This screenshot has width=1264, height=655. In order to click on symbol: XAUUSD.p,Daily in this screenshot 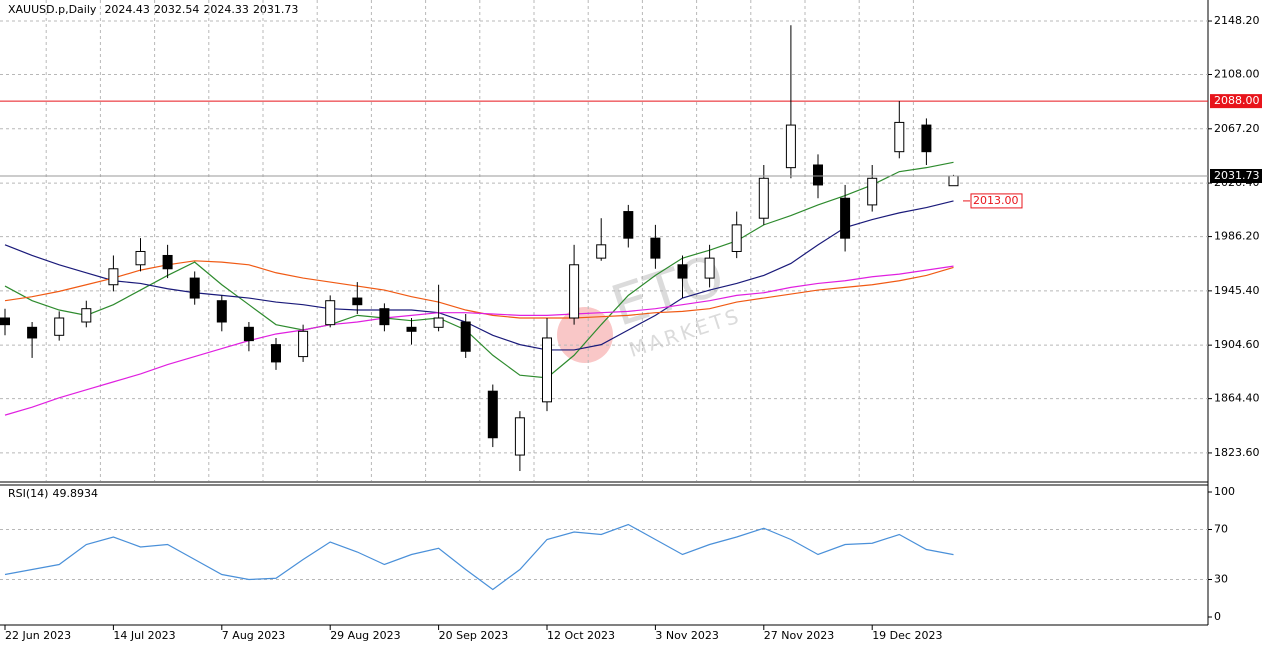, I will do `click(52, 9)`.